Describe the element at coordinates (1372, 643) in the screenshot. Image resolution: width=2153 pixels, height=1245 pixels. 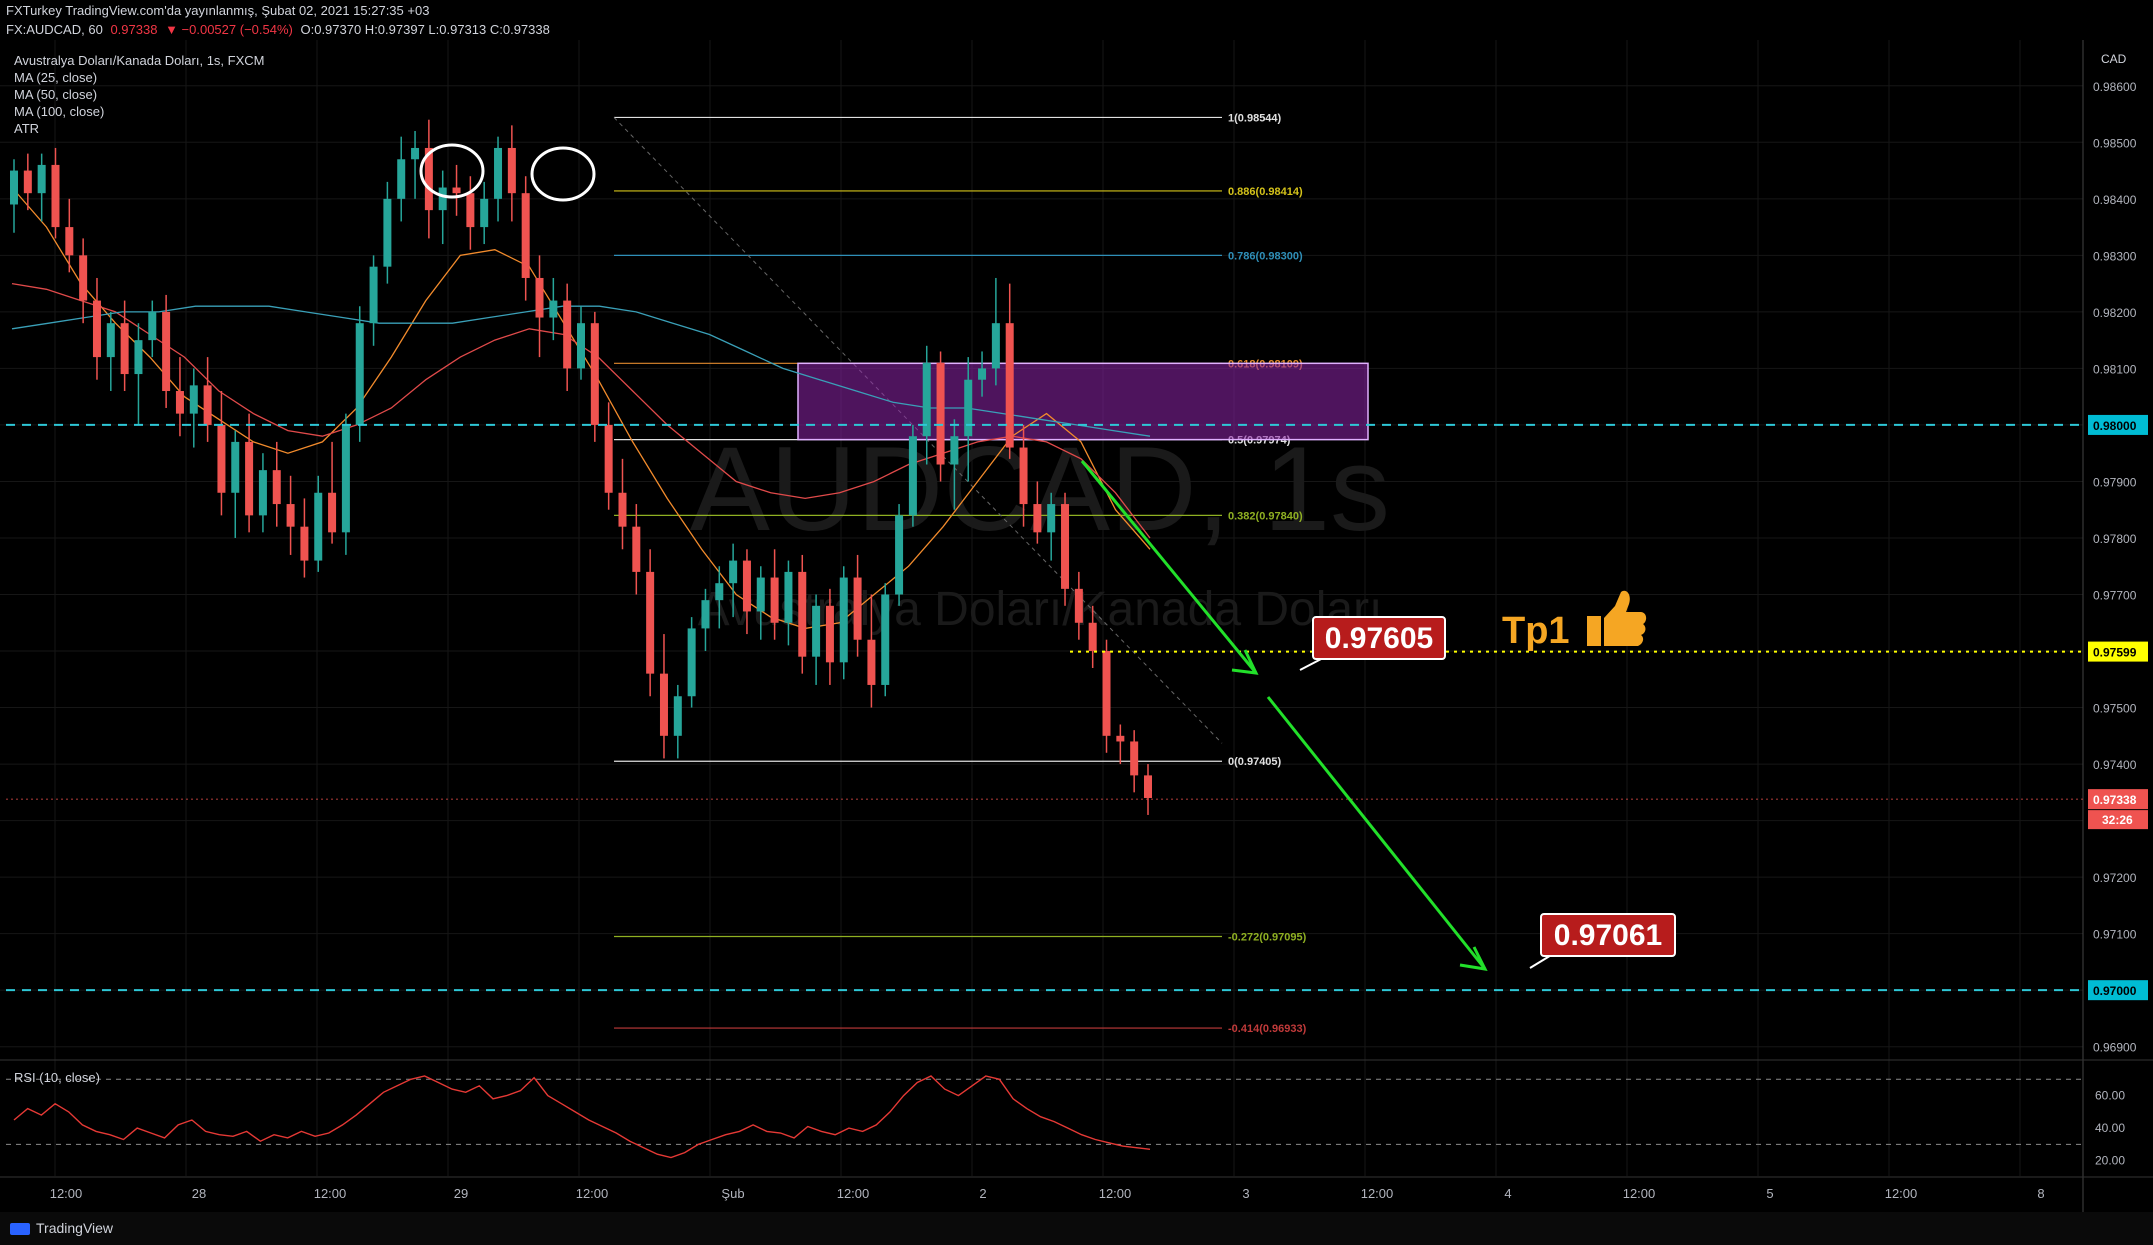
I see `target-price-callout: 0.97605` at that location.